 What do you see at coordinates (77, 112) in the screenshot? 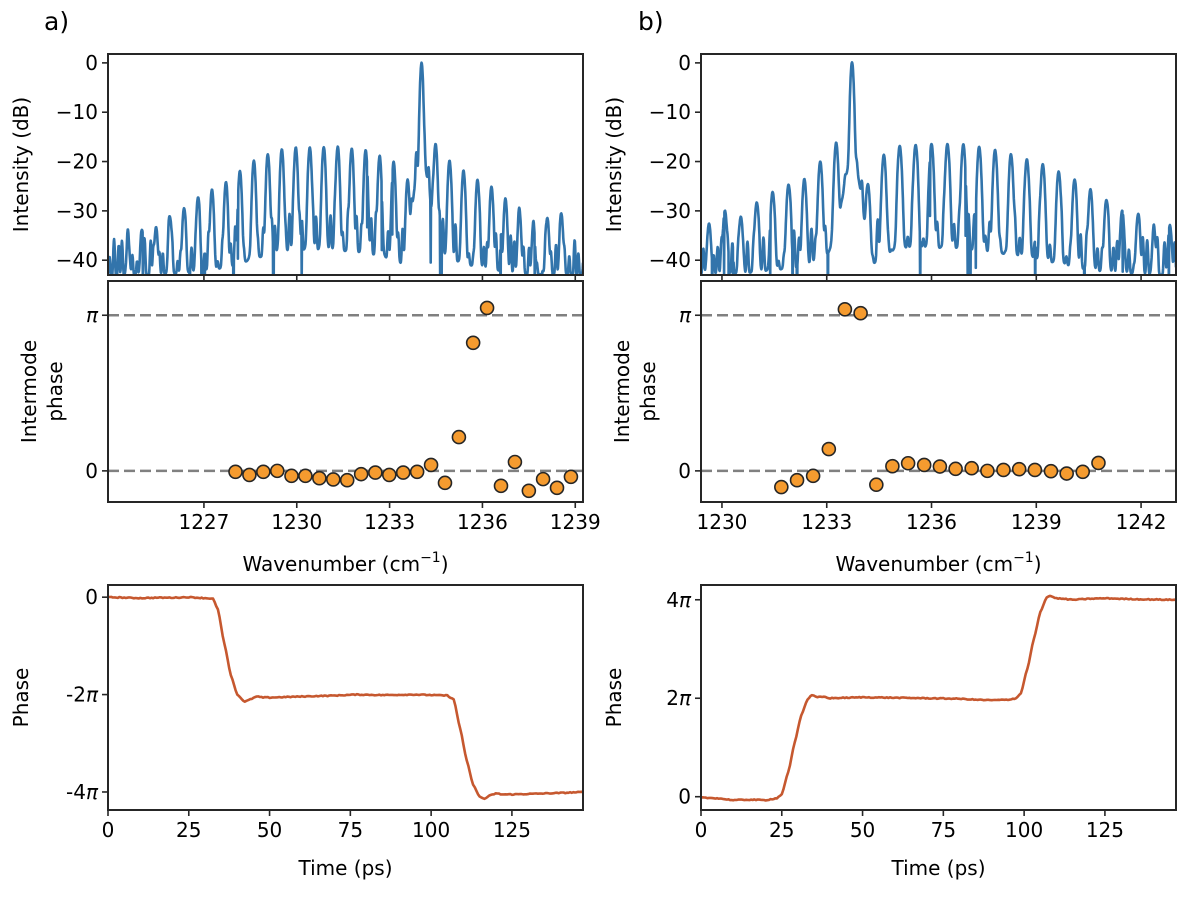
I see `y-tick-label: −10` at bounding box center [77, 112].